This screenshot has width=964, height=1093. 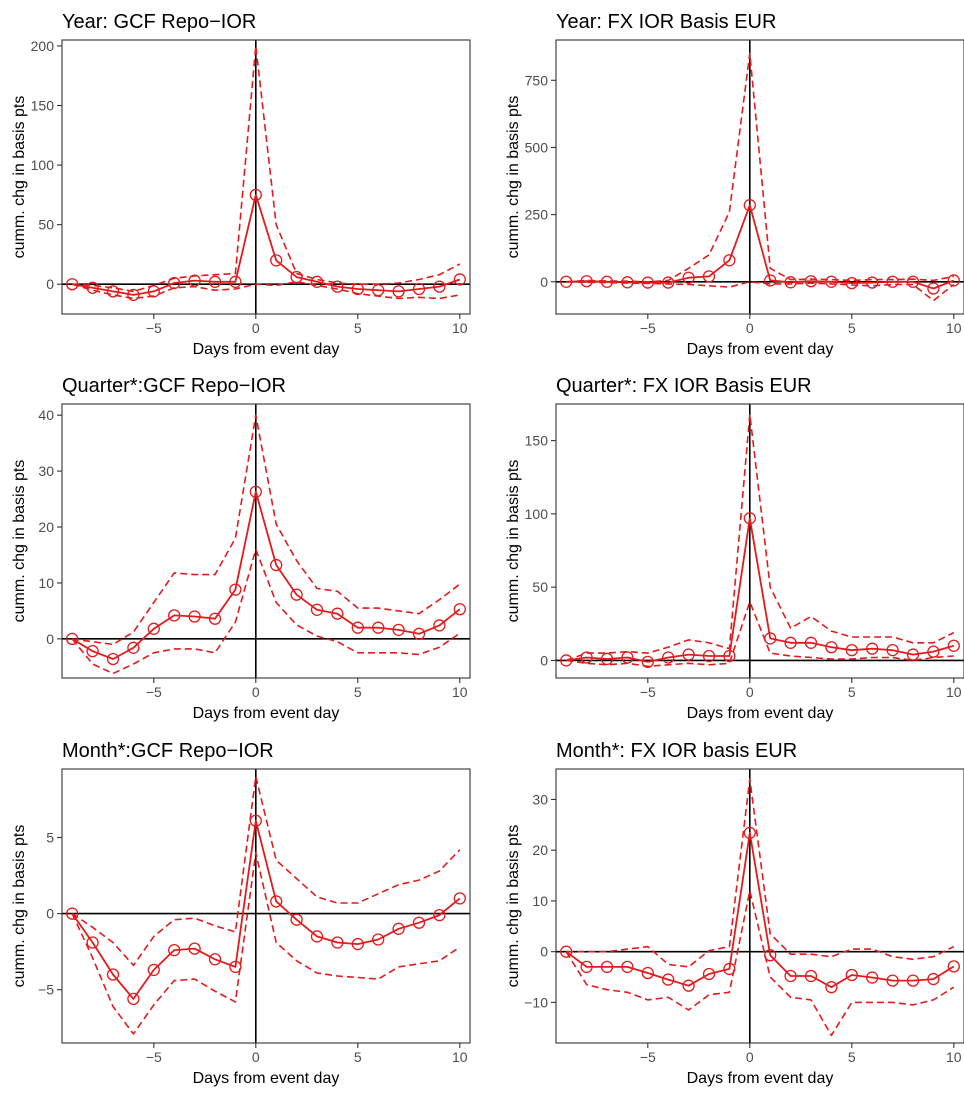 I want to click on y-tick-label: −5, so click(x=46, y=990).